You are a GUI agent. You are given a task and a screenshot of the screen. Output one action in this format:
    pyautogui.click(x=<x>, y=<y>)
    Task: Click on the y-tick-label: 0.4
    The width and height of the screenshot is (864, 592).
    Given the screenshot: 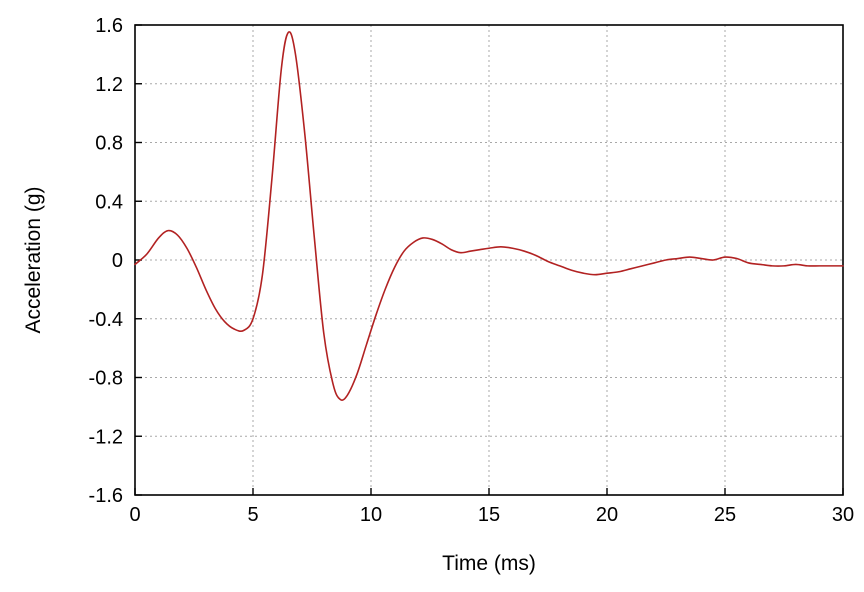 What is the action you would take?
    pyautogui.click(x=109, y=202)
    